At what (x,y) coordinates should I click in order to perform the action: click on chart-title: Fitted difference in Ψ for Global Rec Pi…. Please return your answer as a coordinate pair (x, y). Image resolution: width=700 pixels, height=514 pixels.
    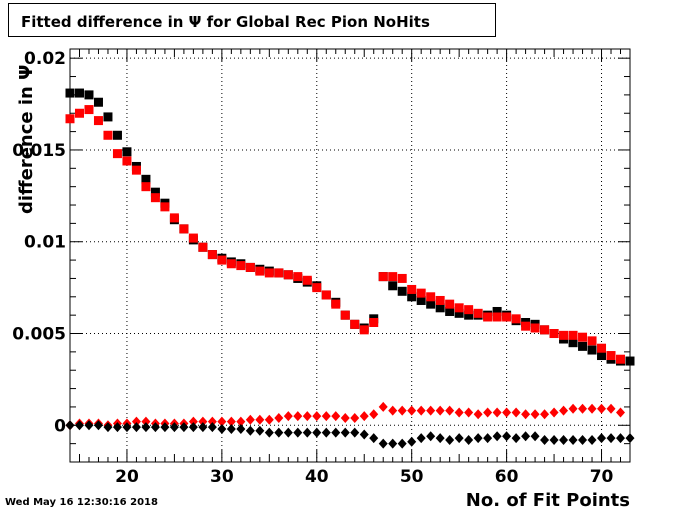
    Looking at the image, I should click on (225, 22).